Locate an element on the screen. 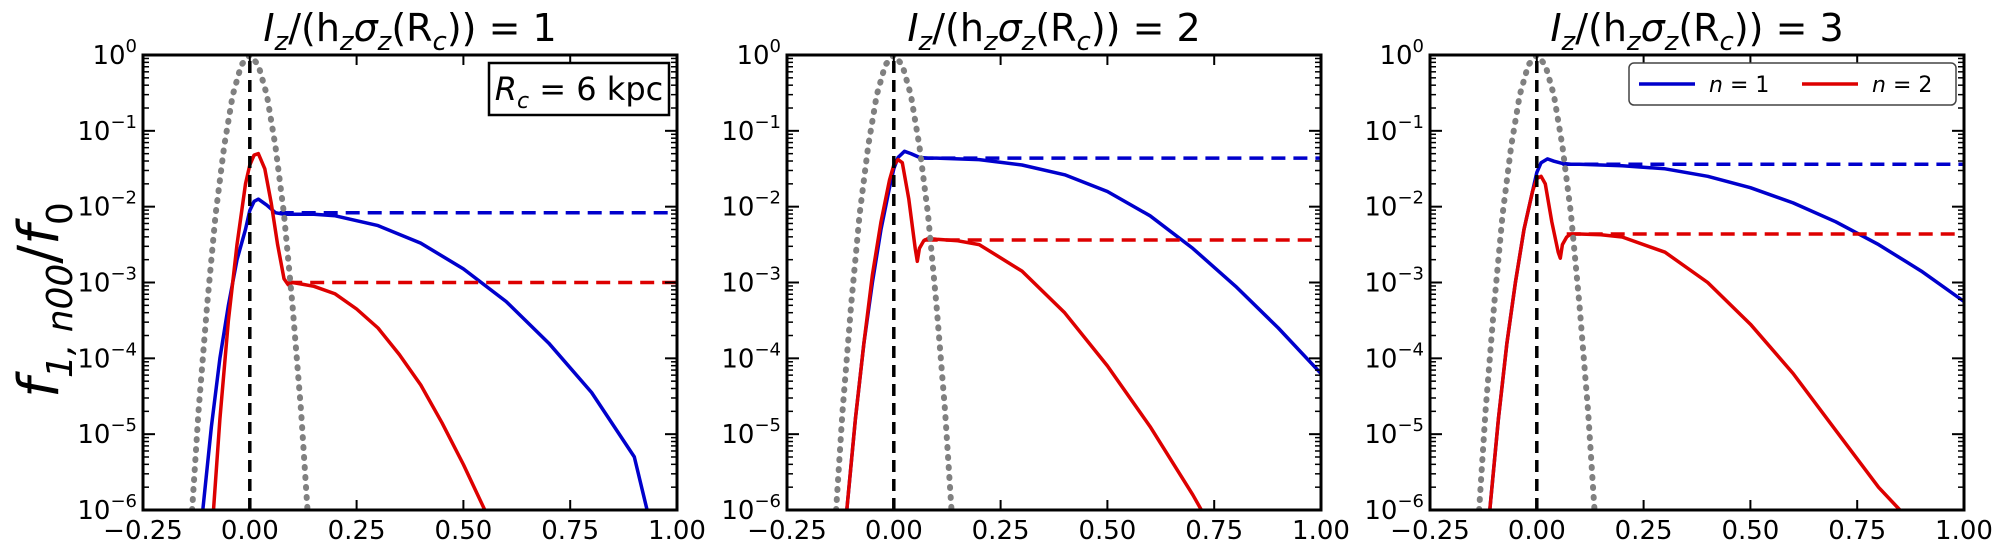 This screenshot has width=2000, height=542. panel-title: Iz/(hzσz(Rc)) = 2 is located at coordinates (1053, 31).